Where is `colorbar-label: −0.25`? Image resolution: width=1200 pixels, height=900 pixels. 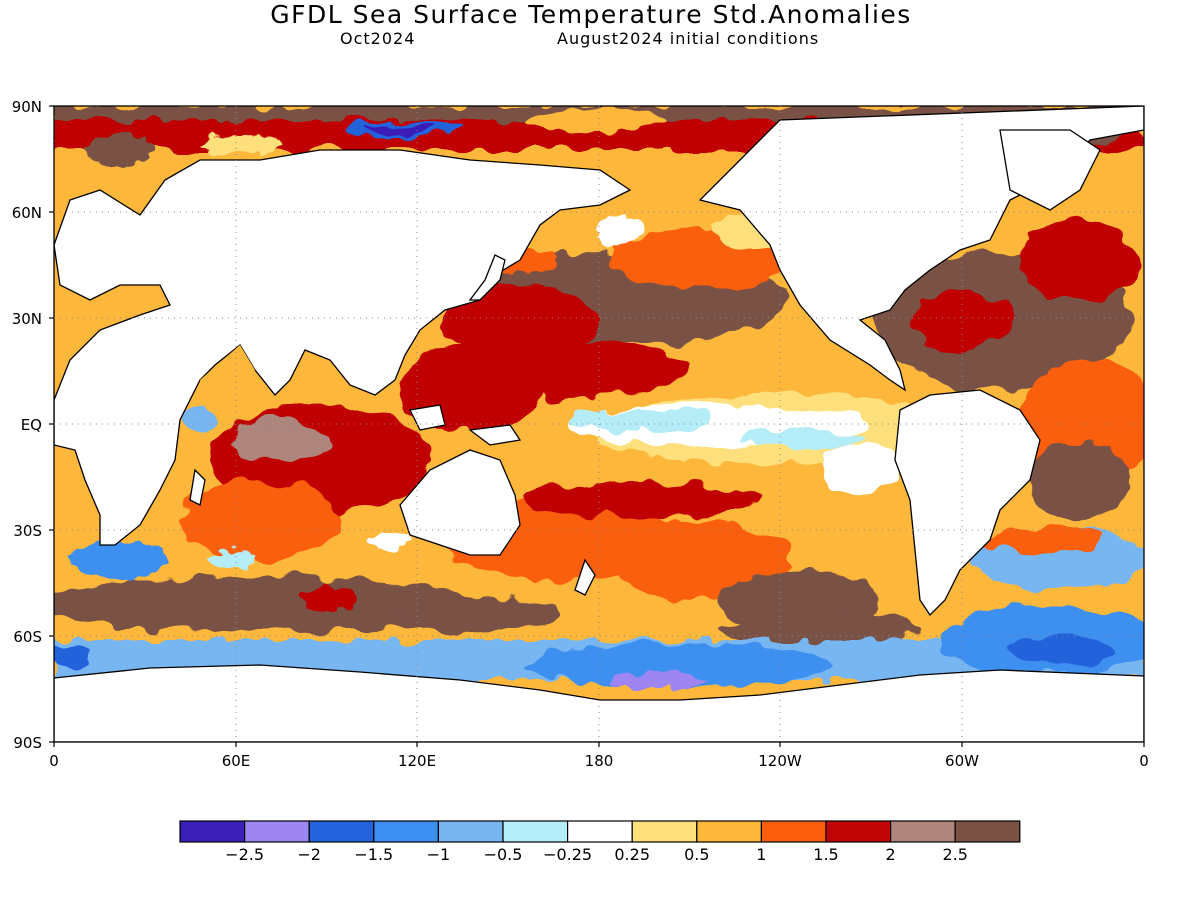
colorbar-label: −0.25 is located at coordinates (567, 854).